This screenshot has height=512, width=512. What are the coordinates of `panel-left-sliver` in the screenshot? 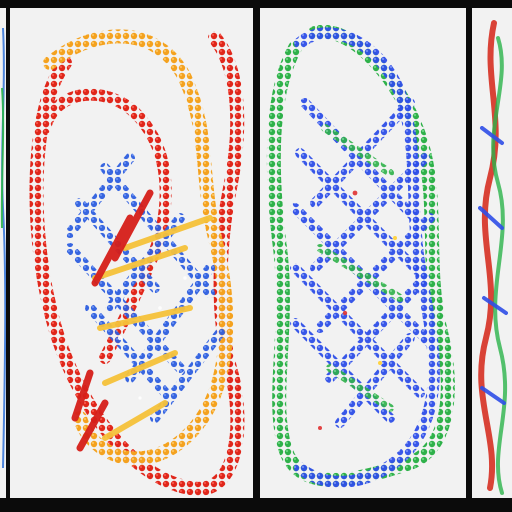 It's located at (3, 253).